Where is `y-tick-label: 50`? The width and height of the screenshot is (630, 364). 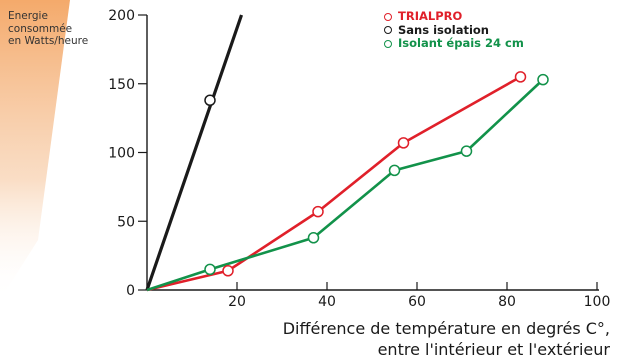
y-tick-label: 50 is located at coordinates (126, 222).